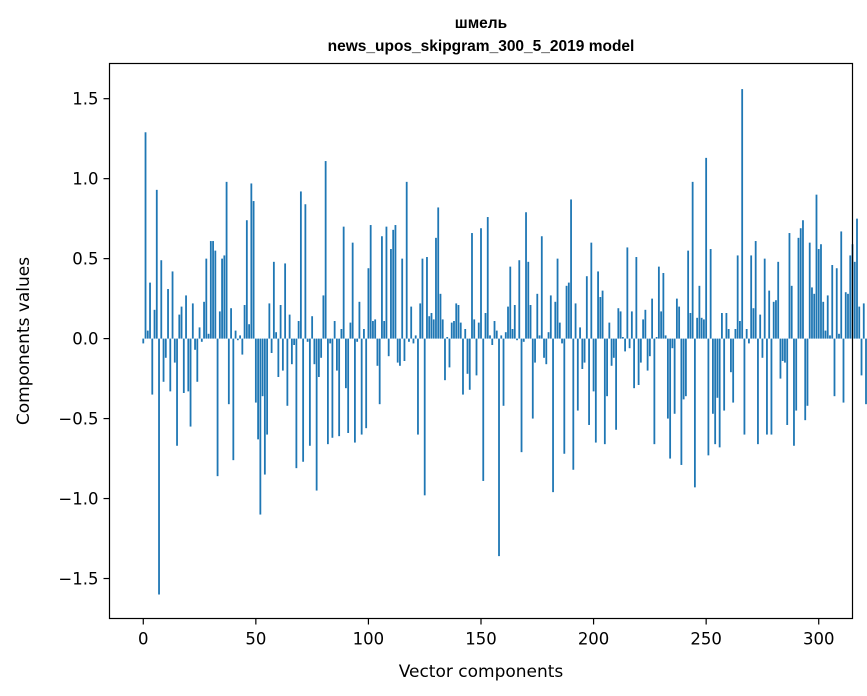 This screenshot has height=696, width=867. I want to click on x-tick-label: 0, so click(143, 639).